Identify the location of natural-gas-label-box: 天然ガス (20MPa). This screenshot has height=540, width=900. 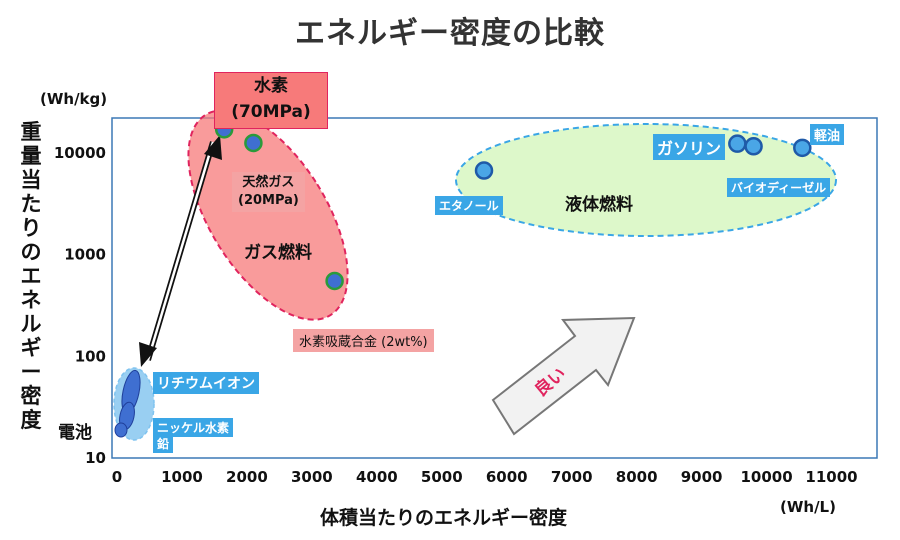
(268, 192).